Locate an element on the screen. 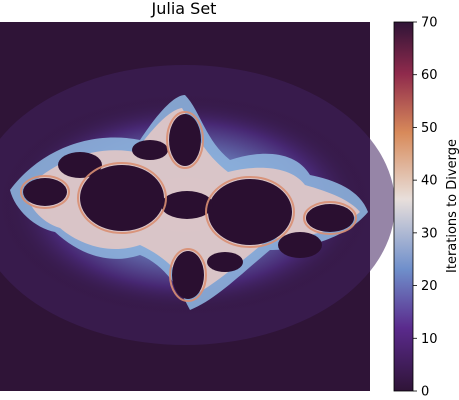 Image resolution: width=459 pixels, height=400 pixels. colorbar-tick-label: 10 is located at coordinates (429, 339).